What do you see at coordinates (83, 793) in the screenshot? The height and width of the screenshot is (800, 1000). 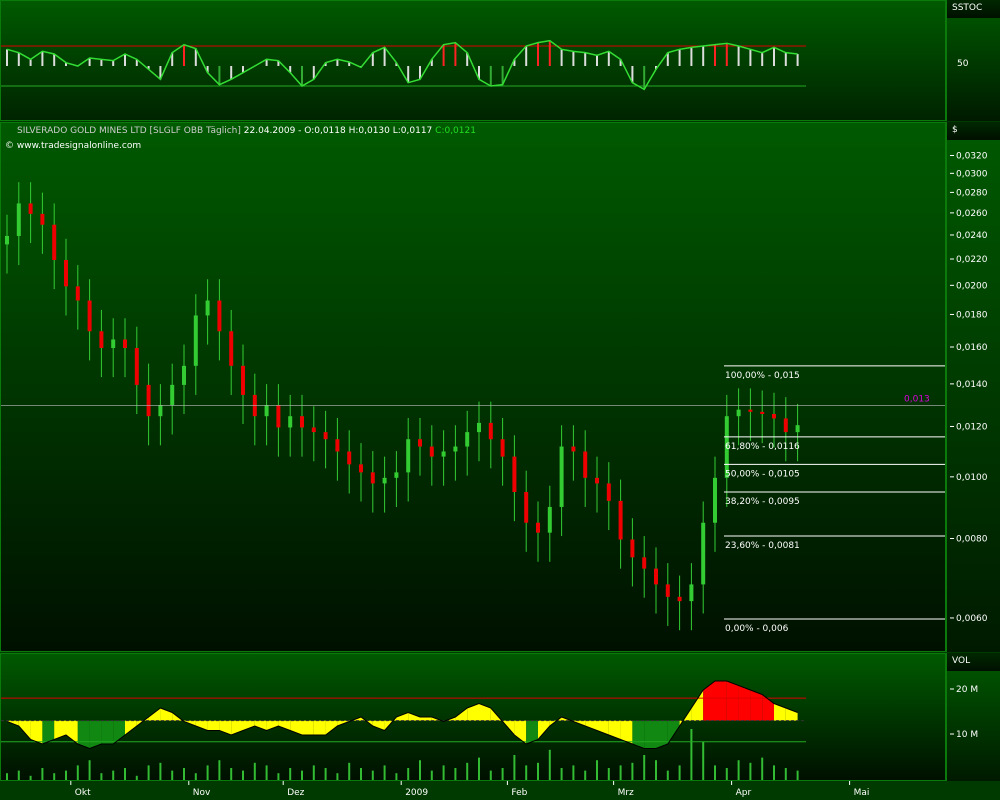 I see `date-tick-label: Okt` at bounding box center [83, 793].